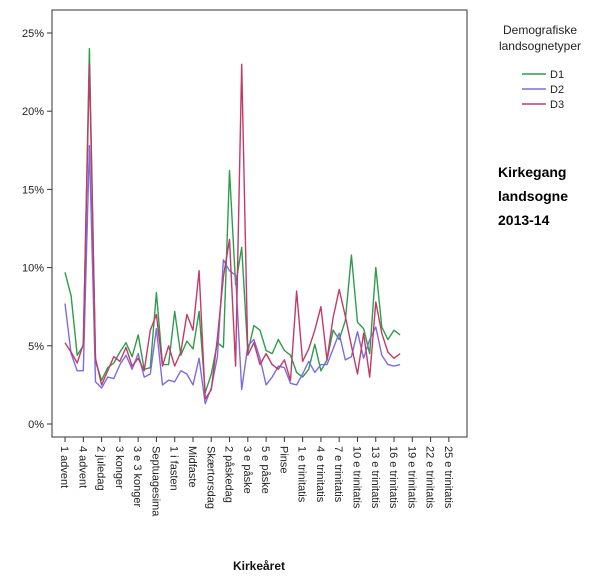  I want to click on y-axis: 0% 5% 10% 15% 20% 25%, so click(37, 229).